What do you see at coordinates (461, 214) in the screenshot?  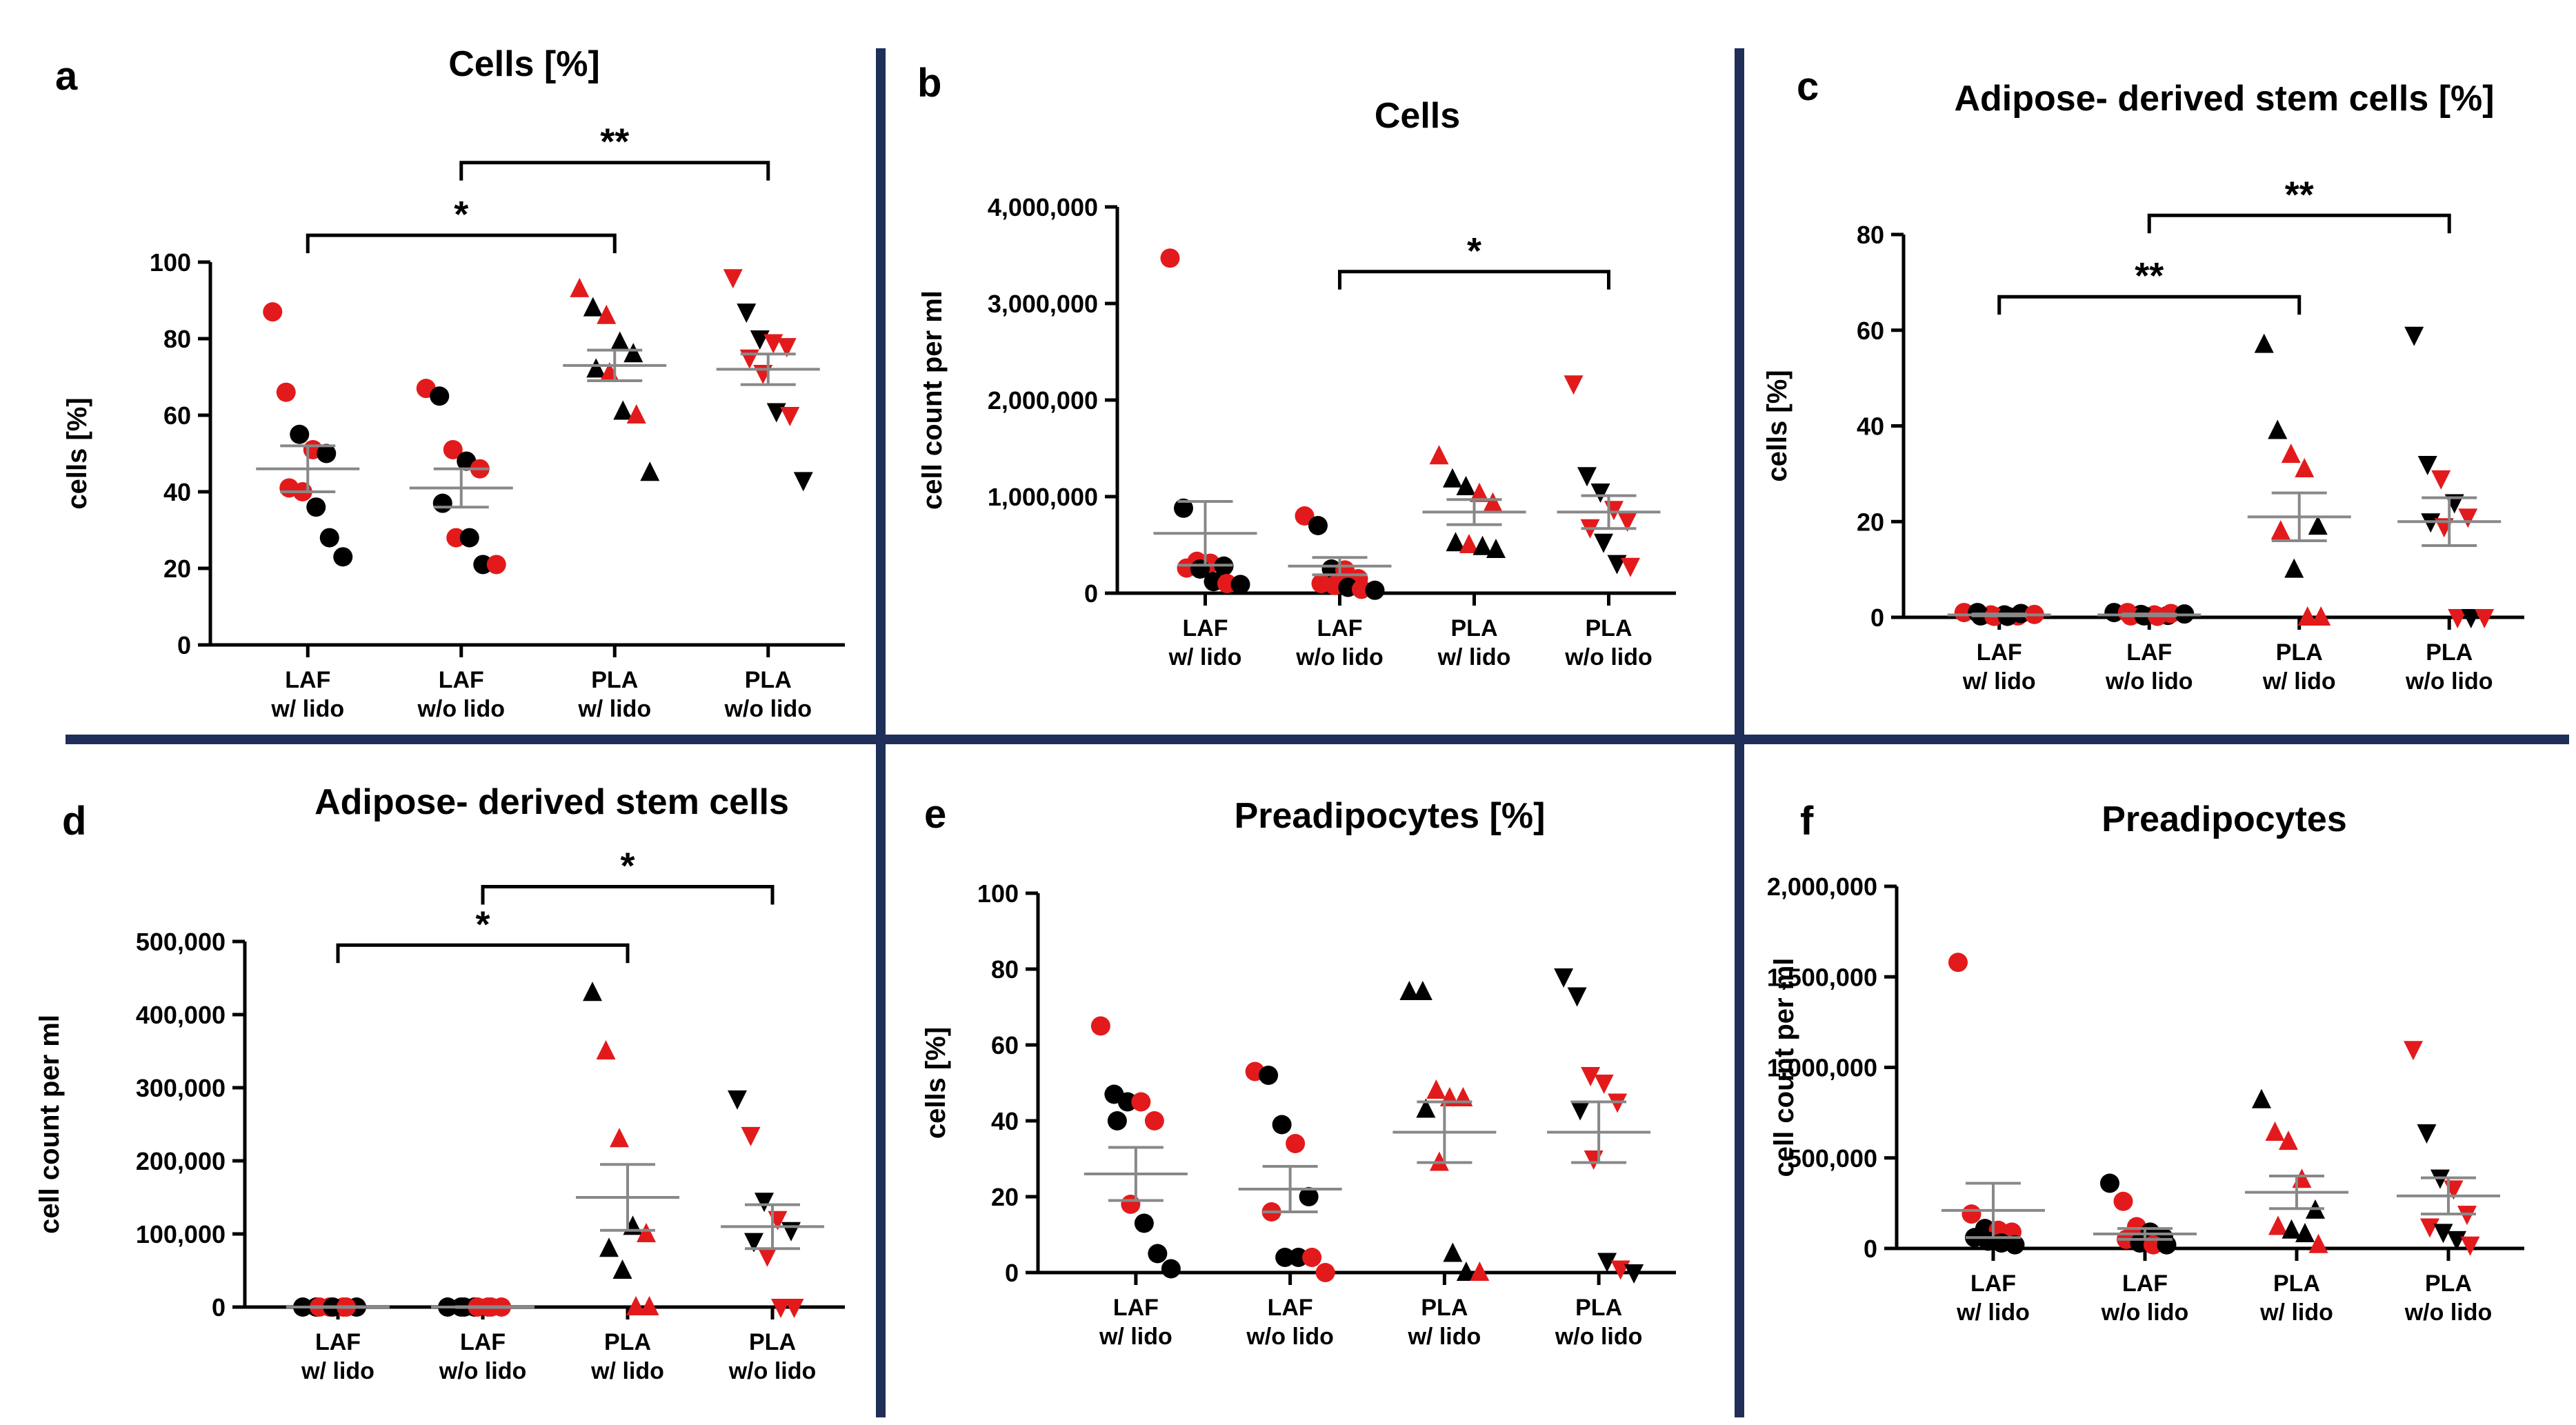 I see `panel-a-significance-label: *` at bounding box center [461, 214].